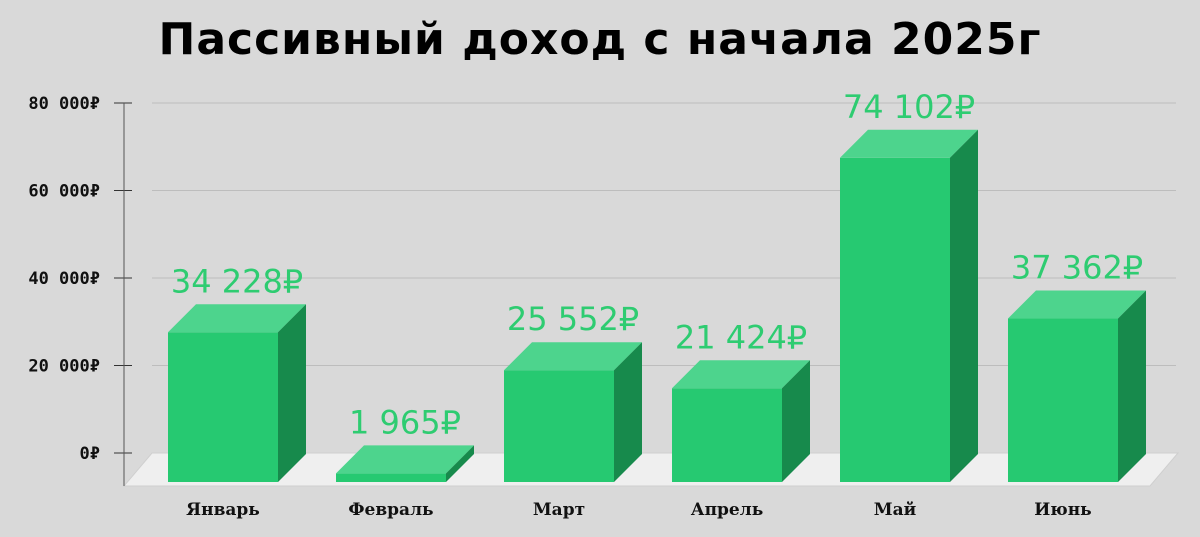 The image size is (1200, 537). I want to click on y-tick-label: 80 000₽, so click(64, 104).